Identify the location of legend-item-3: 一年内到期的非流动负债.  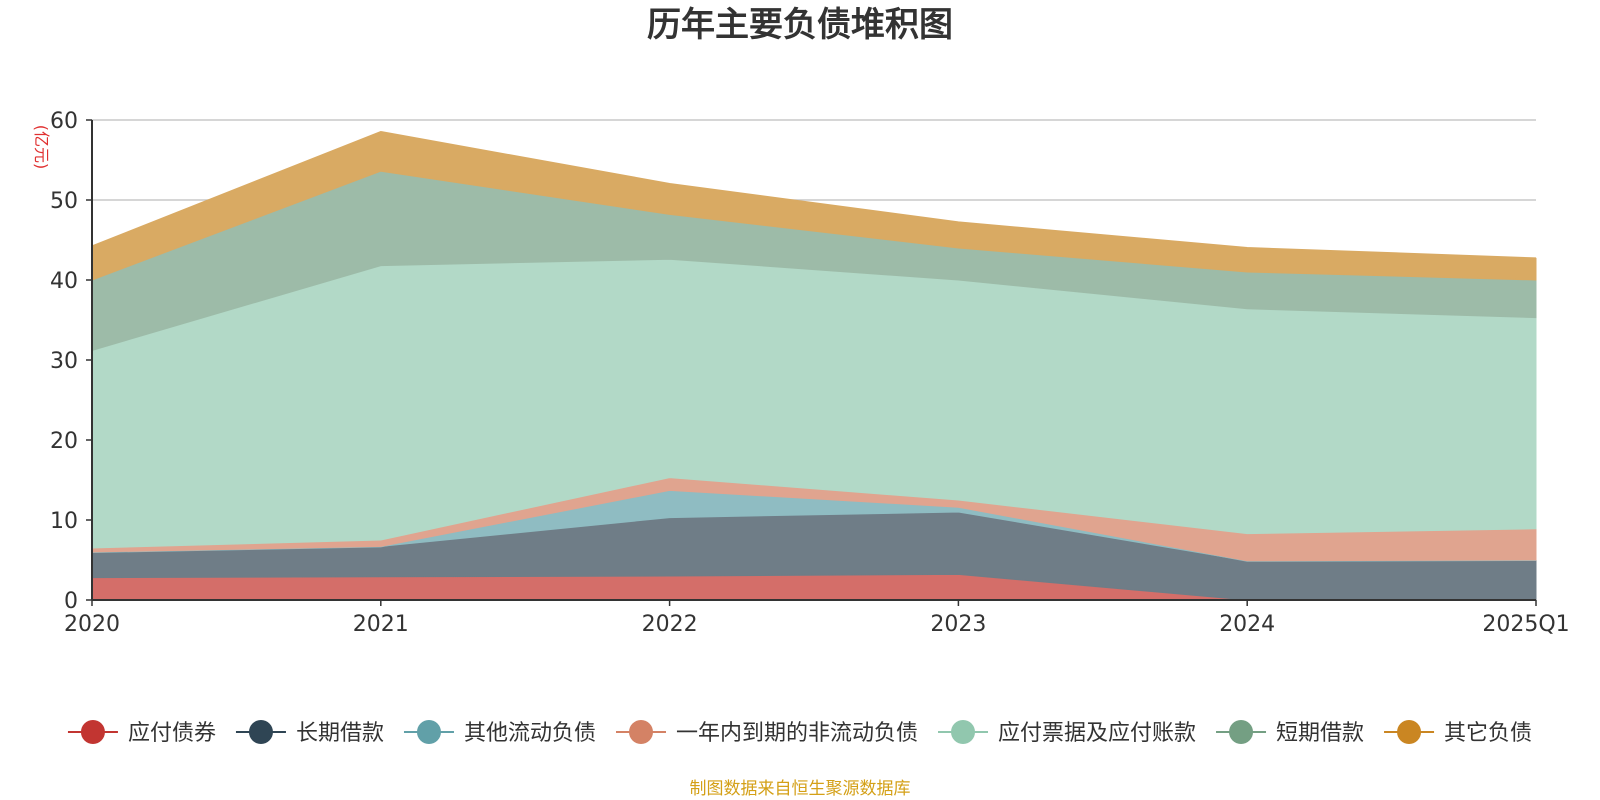
(766, 733).